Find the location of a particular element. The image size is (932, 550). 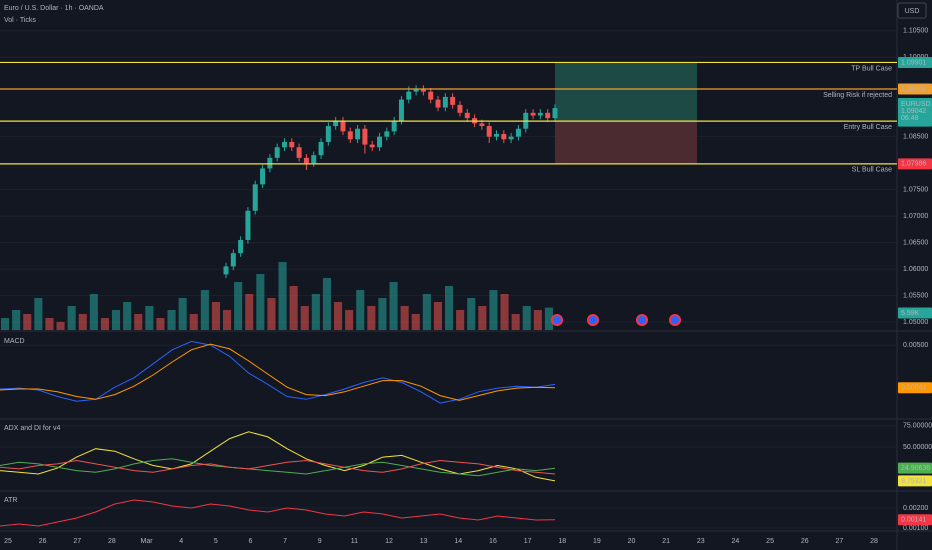

pane-title: ATR is located at coordinates (10, 500).